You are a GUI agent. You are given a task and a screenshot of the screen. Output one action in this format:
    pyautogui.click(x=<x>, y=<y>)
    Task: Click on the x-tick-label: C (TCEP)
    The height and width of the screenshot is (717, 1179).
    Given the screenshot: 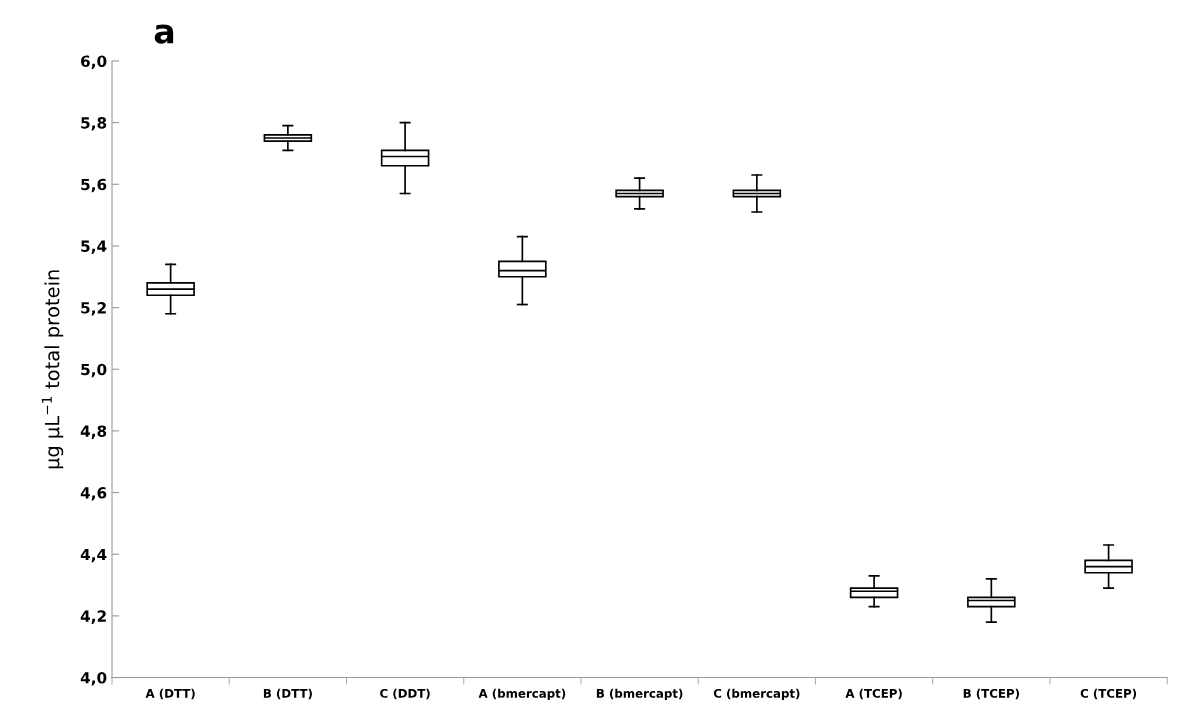 What is the action you would take?
    pyautogui.click(x=1108, y=694)
    